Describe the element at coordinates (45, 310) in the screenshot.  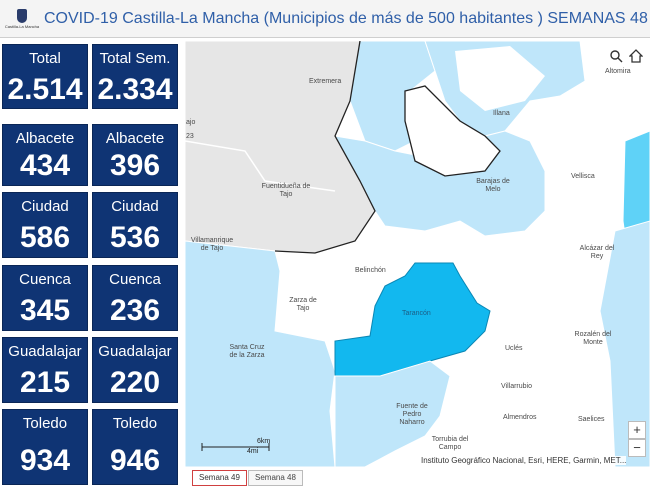
I see `card-value: 345` at that location.